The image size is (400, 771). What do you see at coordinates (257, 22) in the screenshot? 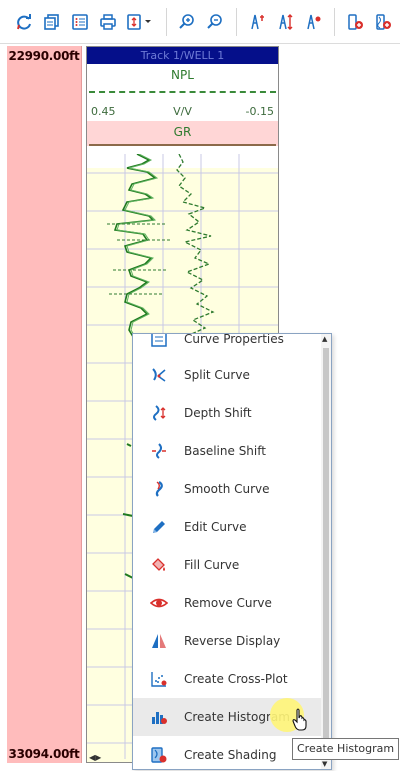
I see `well-top-icon` at bounding box center [257, 22].